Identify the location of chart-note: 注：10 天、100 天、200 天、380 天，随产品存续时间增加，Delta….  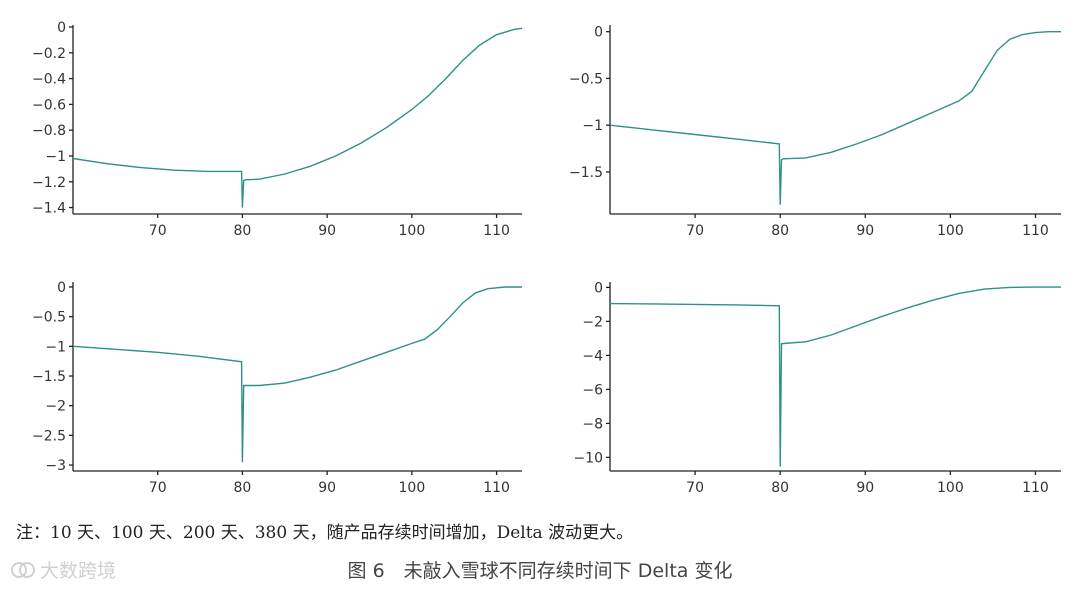
(325, 533).